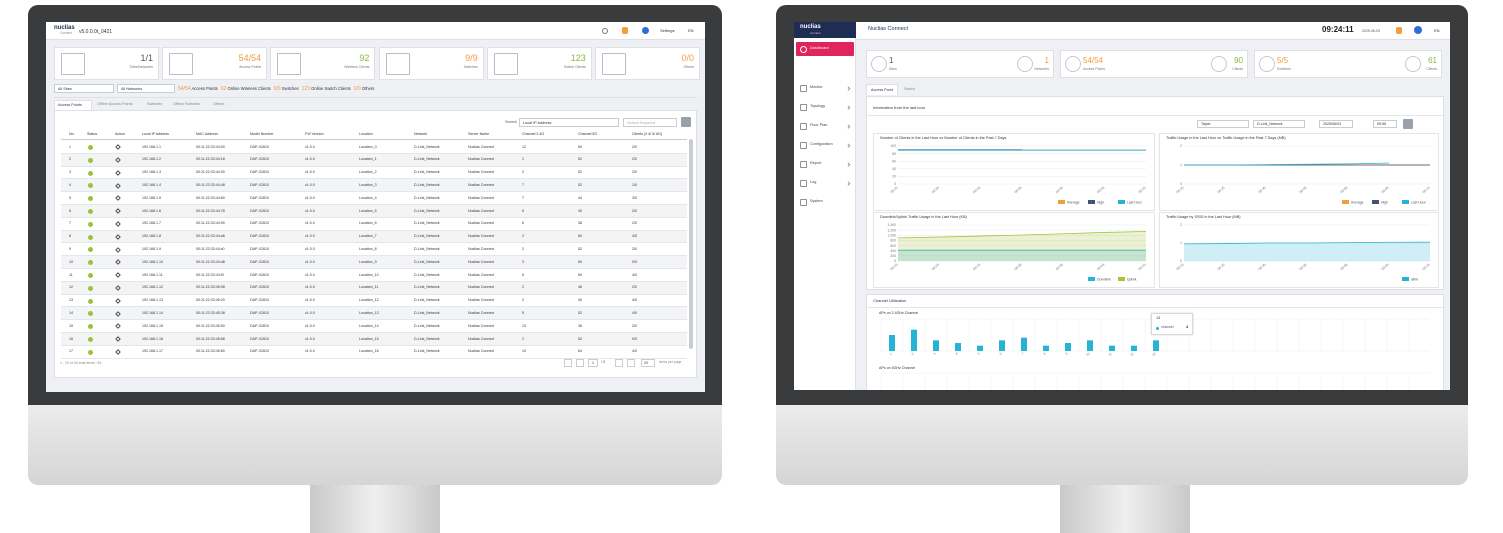 Image resolution: width=1503 pixels, height=533 pixels. What do you see at coordinates (1157, 328) in the screenshot?
I see `tooltip-dot` at bounding box center [1157, 328].